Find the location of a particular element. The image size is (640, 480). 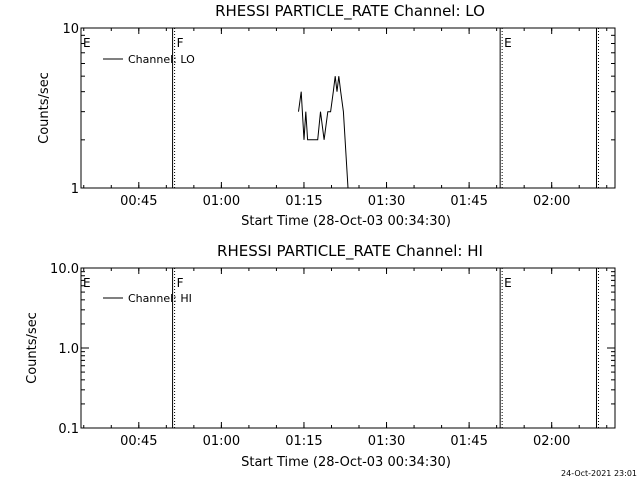

panel-hi-legend-label: Channel: HI is located at coordinates (160, 298).